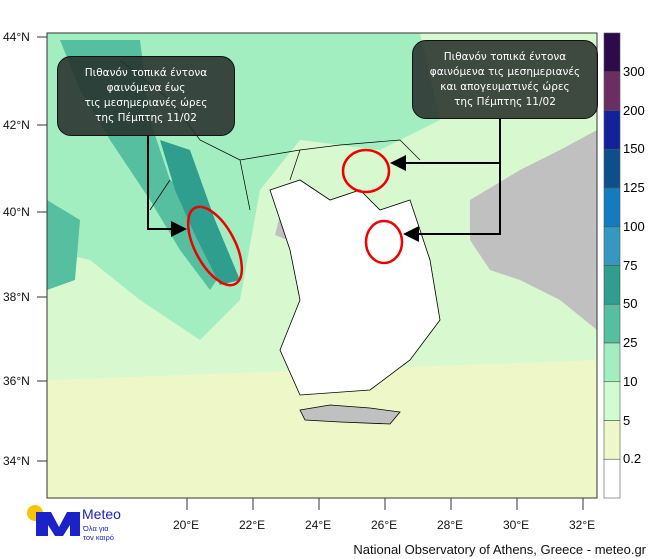  Describe the element at coordinates (215, 246) in the screenshot. I see `highlight-epirus` at that location.